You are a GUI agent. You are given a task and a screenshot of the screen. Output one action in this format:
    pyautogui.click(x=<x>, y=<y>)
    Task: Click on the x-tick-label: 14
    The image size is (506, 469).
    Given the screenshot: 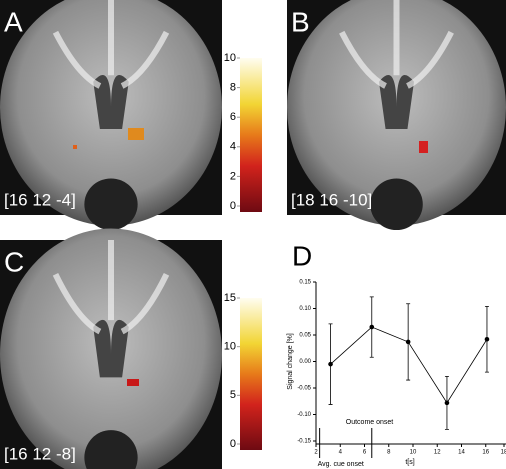 What is the action you would take?
    pyautogui.click(x=461, y=453)
    